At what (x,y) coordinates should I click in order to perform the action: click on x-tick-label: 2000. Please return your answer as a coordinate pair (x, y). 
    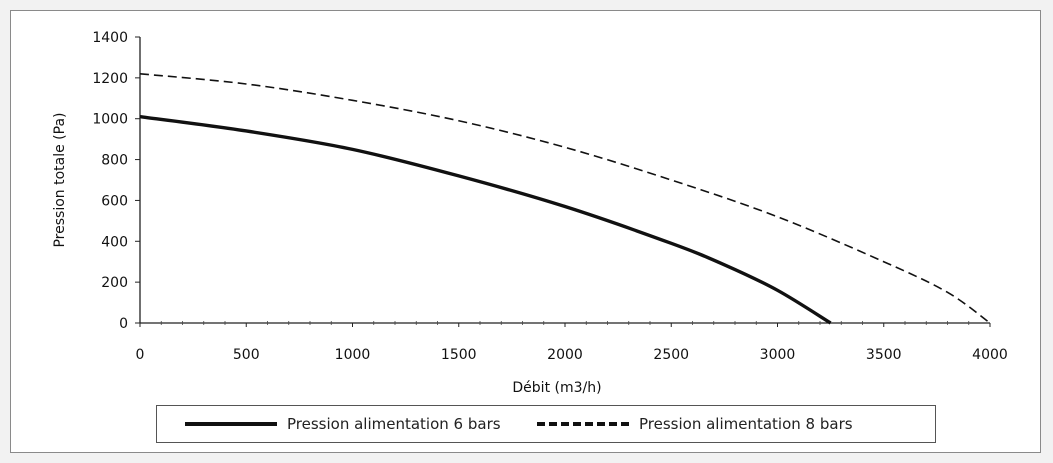
    Looking at the image, I should click on (565, 355).